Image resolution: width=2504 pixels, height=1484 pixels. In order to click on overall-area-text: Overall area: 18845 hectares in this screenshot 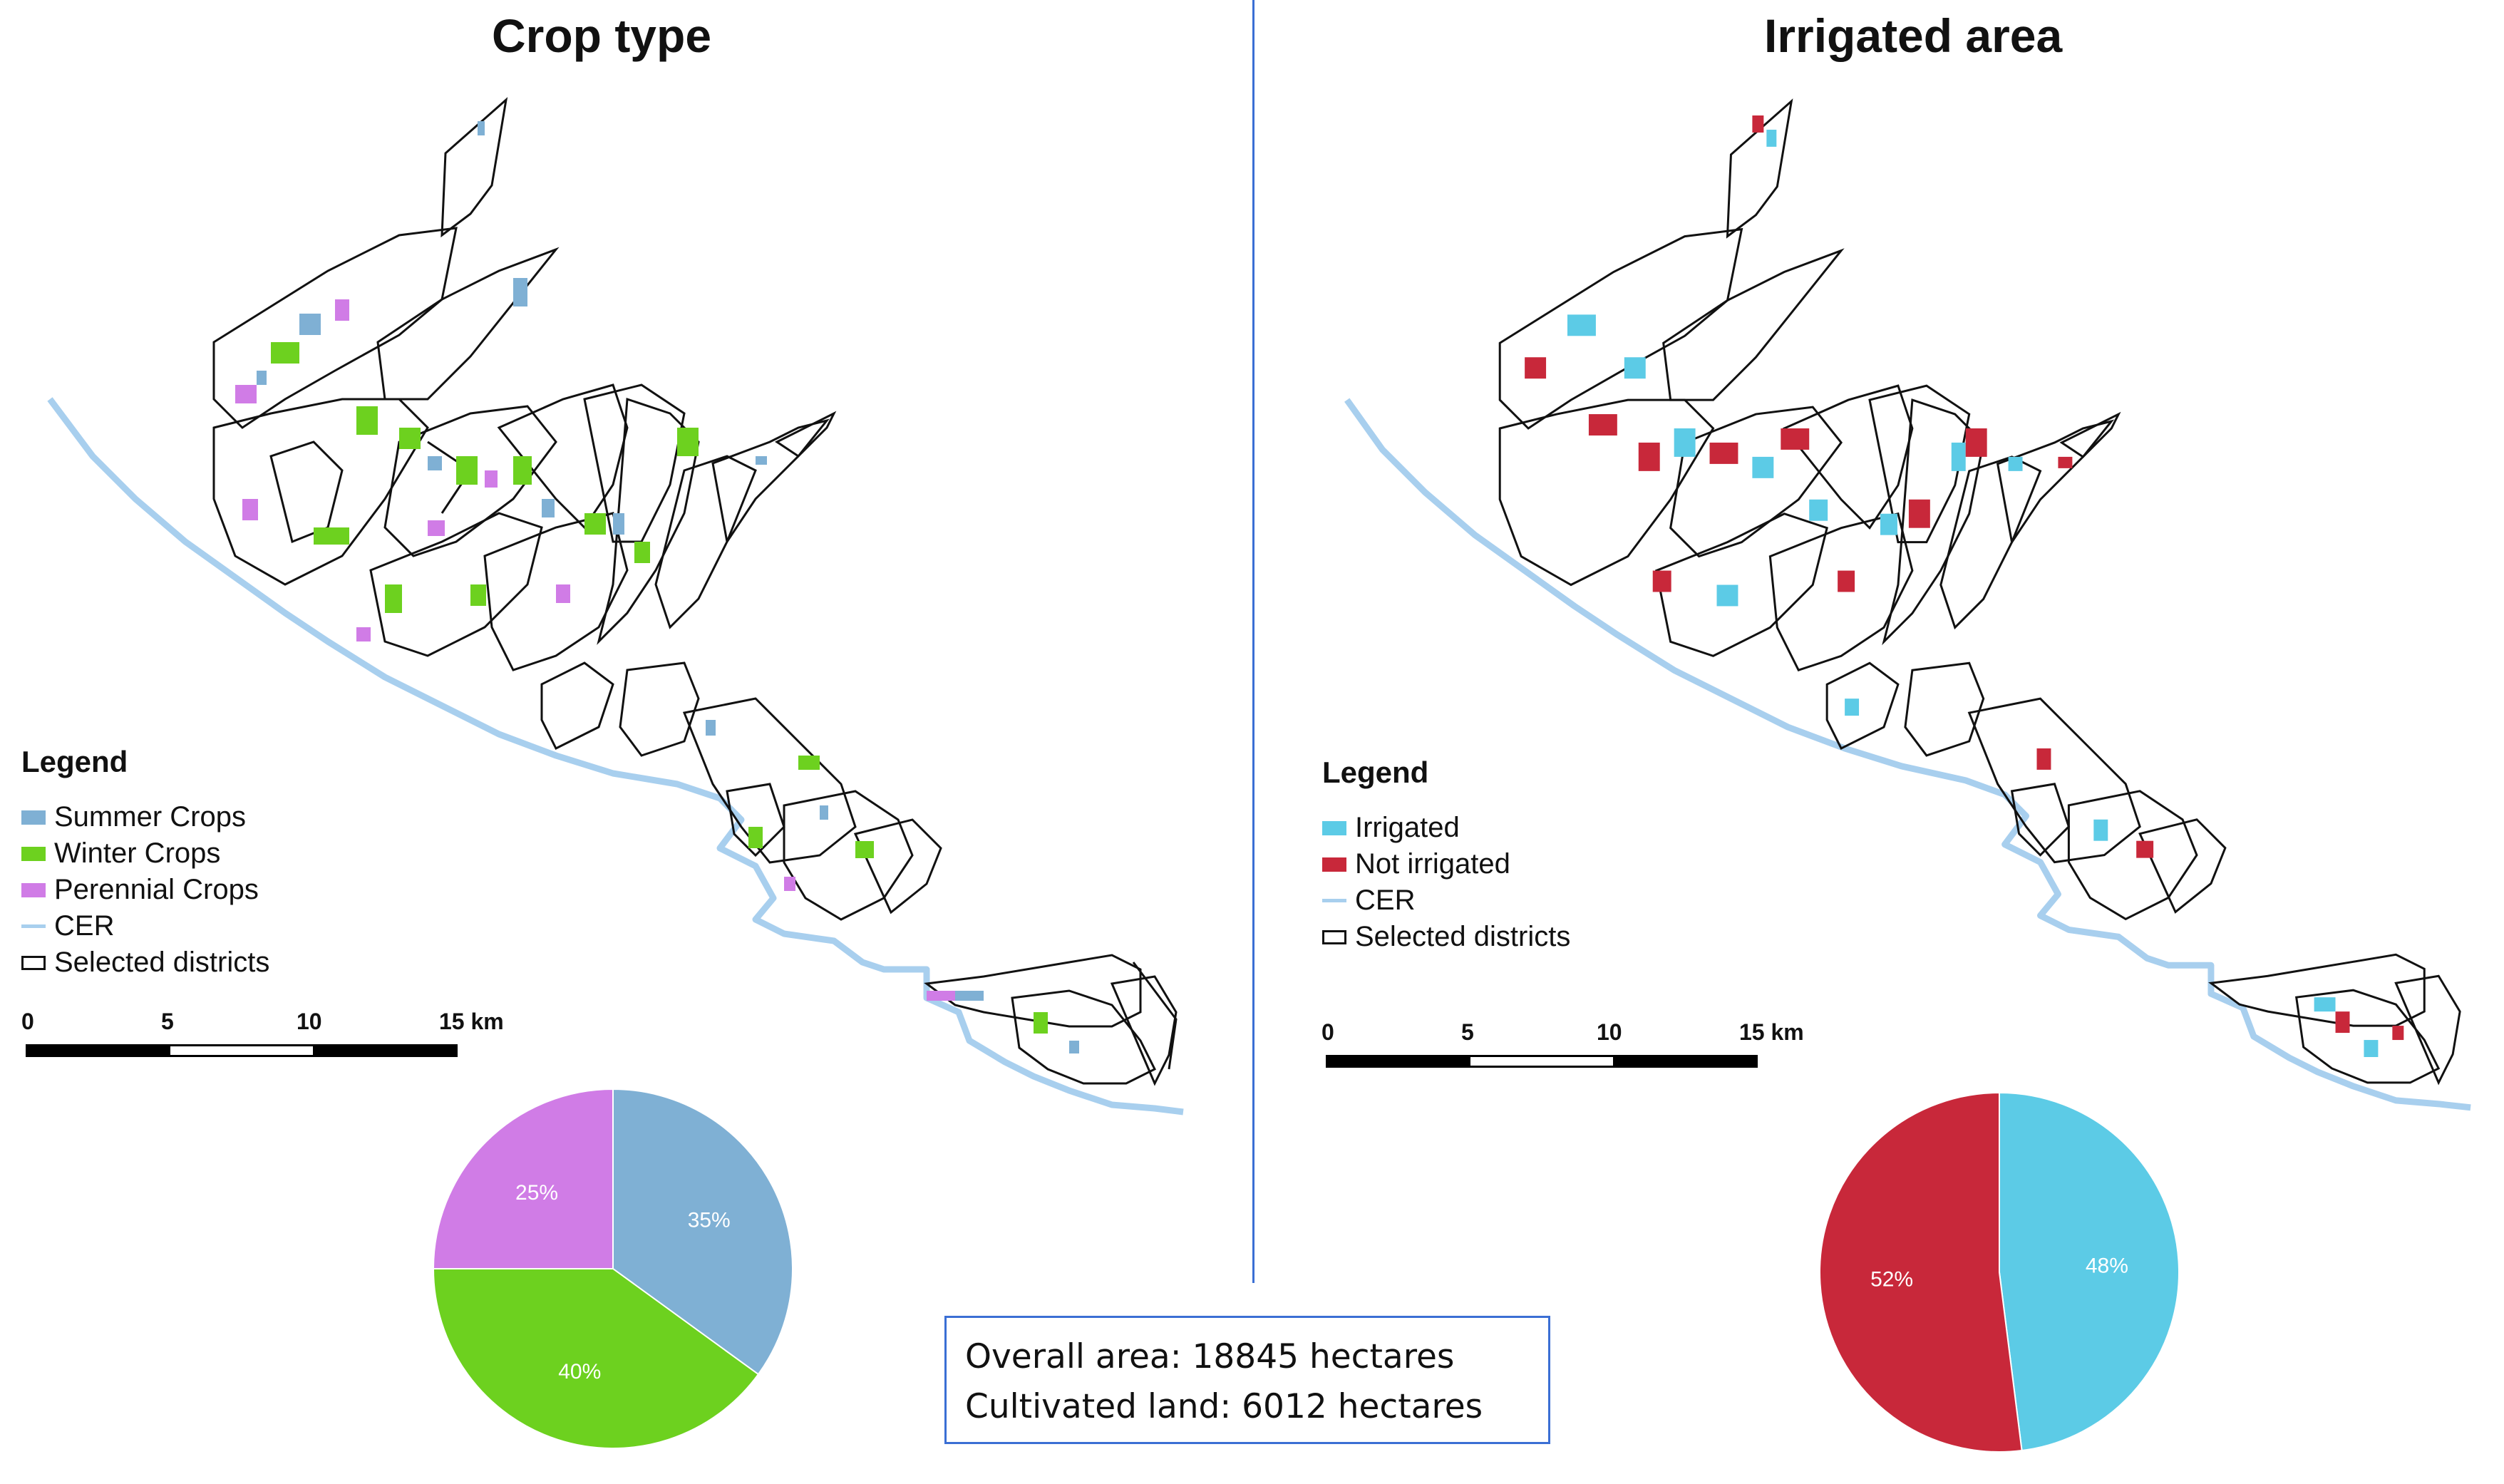, I will do `click(1210, 1357)`.